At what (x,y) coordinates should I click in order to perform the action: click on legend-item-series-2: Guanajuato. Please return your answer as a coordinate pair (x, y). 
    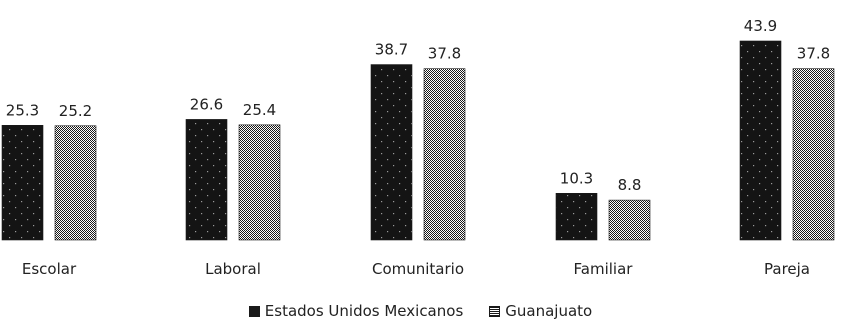
    Looking at the image, I should click on (540, 311).